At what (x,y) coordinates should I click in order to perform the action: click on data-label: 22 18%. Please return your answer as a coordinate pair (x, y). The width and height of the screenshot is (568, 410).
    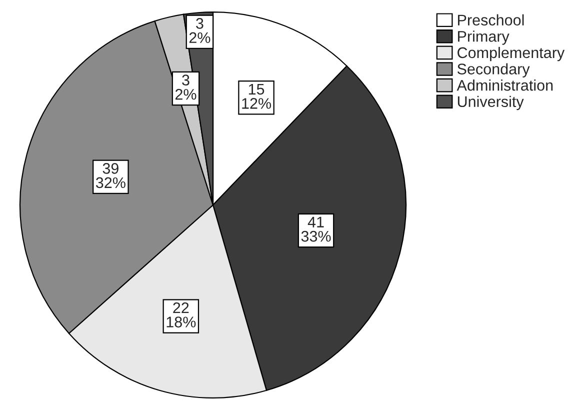
    Looking at the image, I should click on (181, 315).